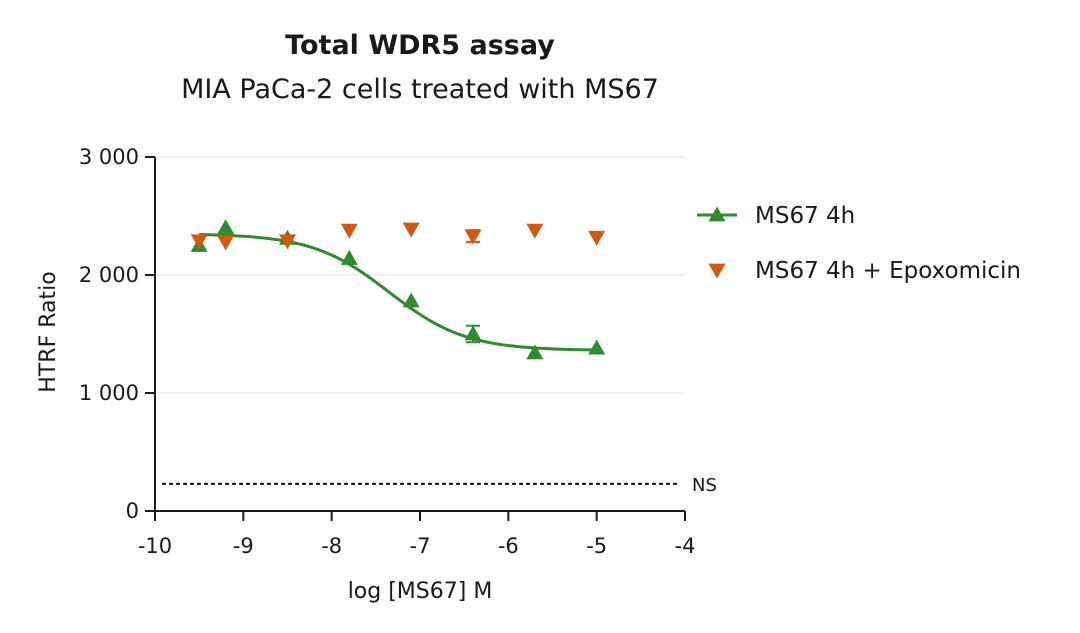 Image resolution: width=1080 pixels, height=633 pixels. I want to click on y-tick-label: 3 000, so click(109, 157).